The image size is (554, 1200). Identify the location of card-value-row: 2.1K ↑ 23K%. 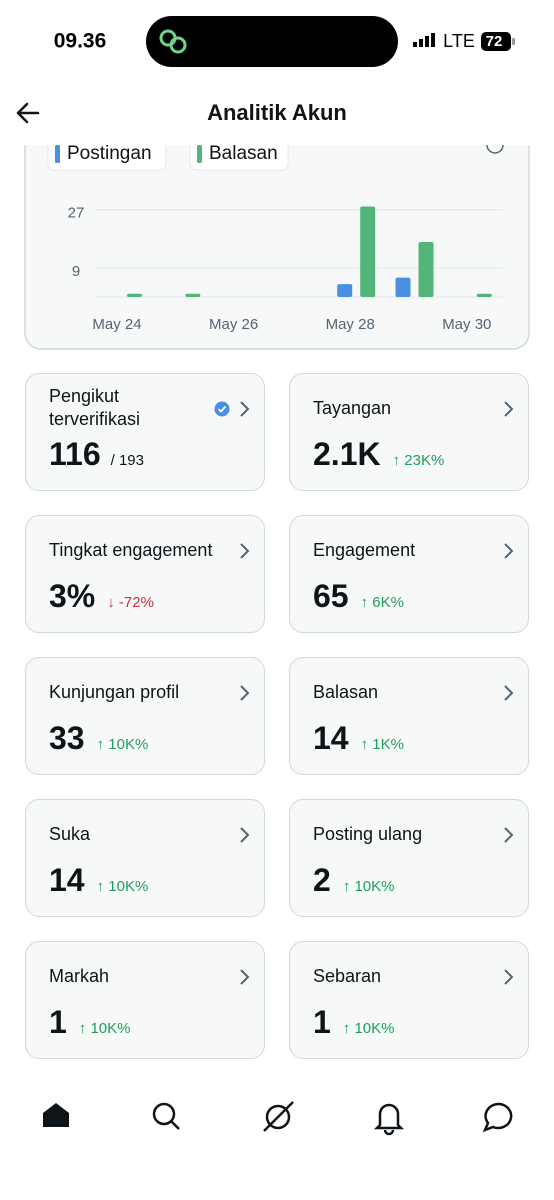
(378, 454).